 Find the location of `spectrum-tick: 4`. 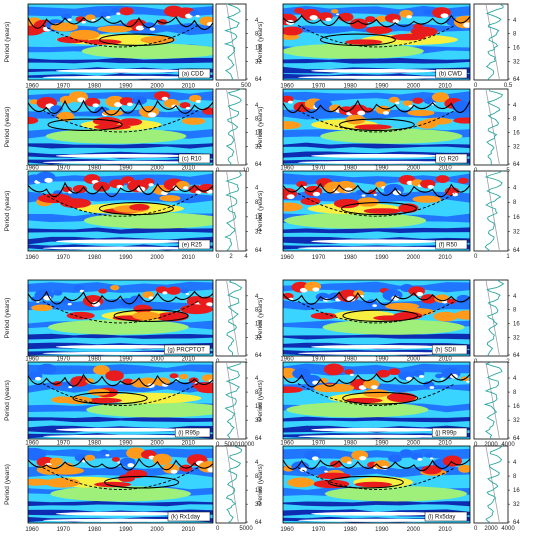

spectrum-tick: 4 is located at coordinates (246, 257).